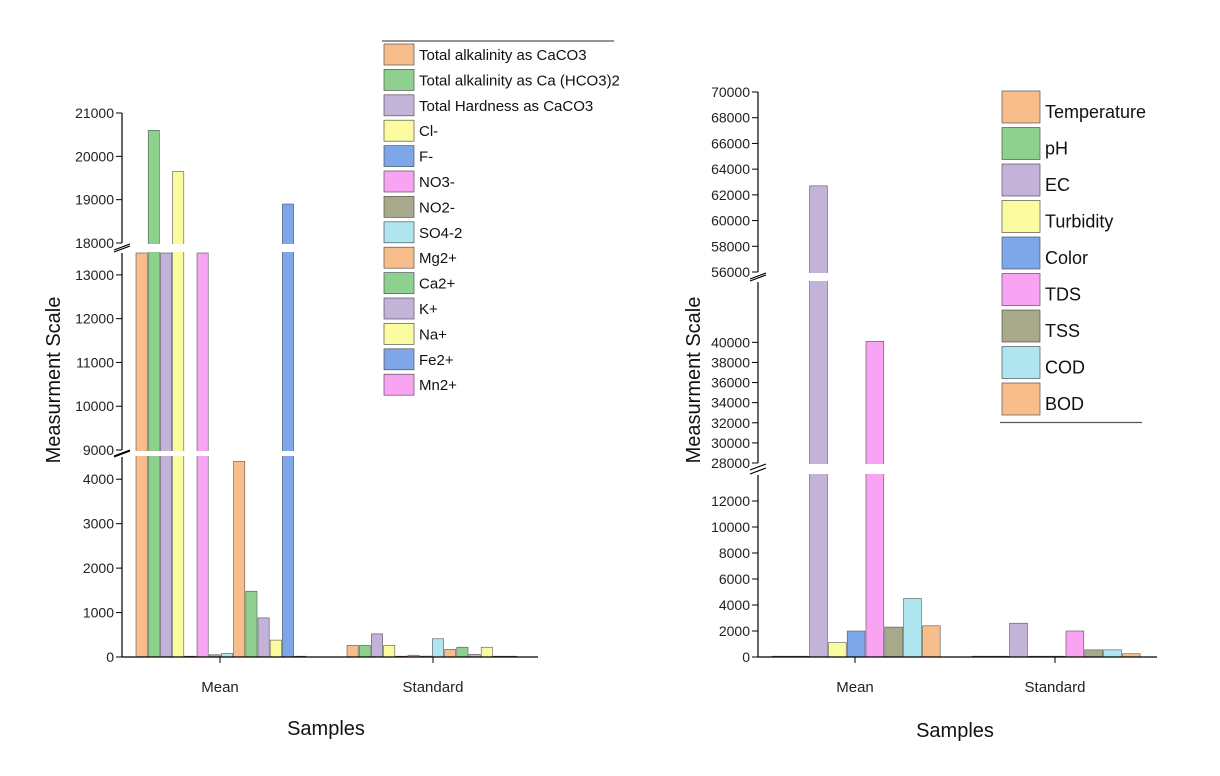 This screenshot has height=776, width=1220. Describe the element at coordinates (730, 362) in the screenshot. I see `y-tick-label: 38000` at that location.